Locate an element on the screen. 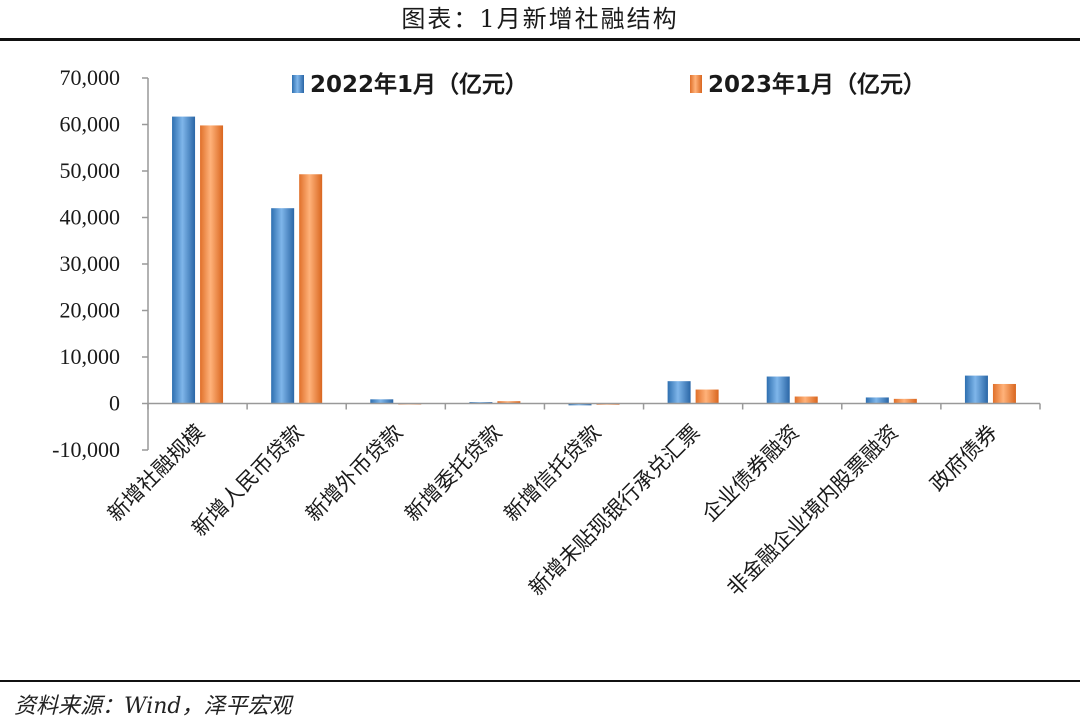  category-label: 新增社融规模 is located at coordinates (156, 473).